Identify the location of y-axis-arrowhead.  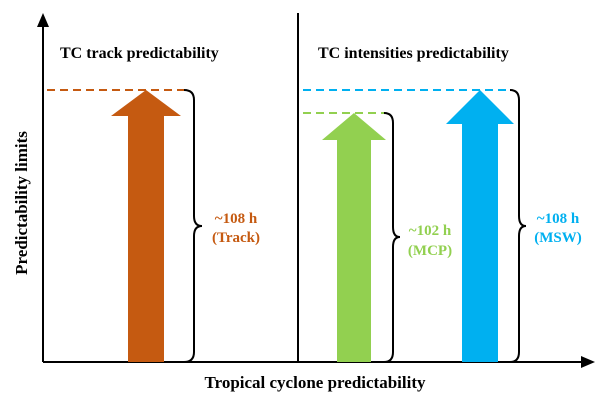
(43, 20).